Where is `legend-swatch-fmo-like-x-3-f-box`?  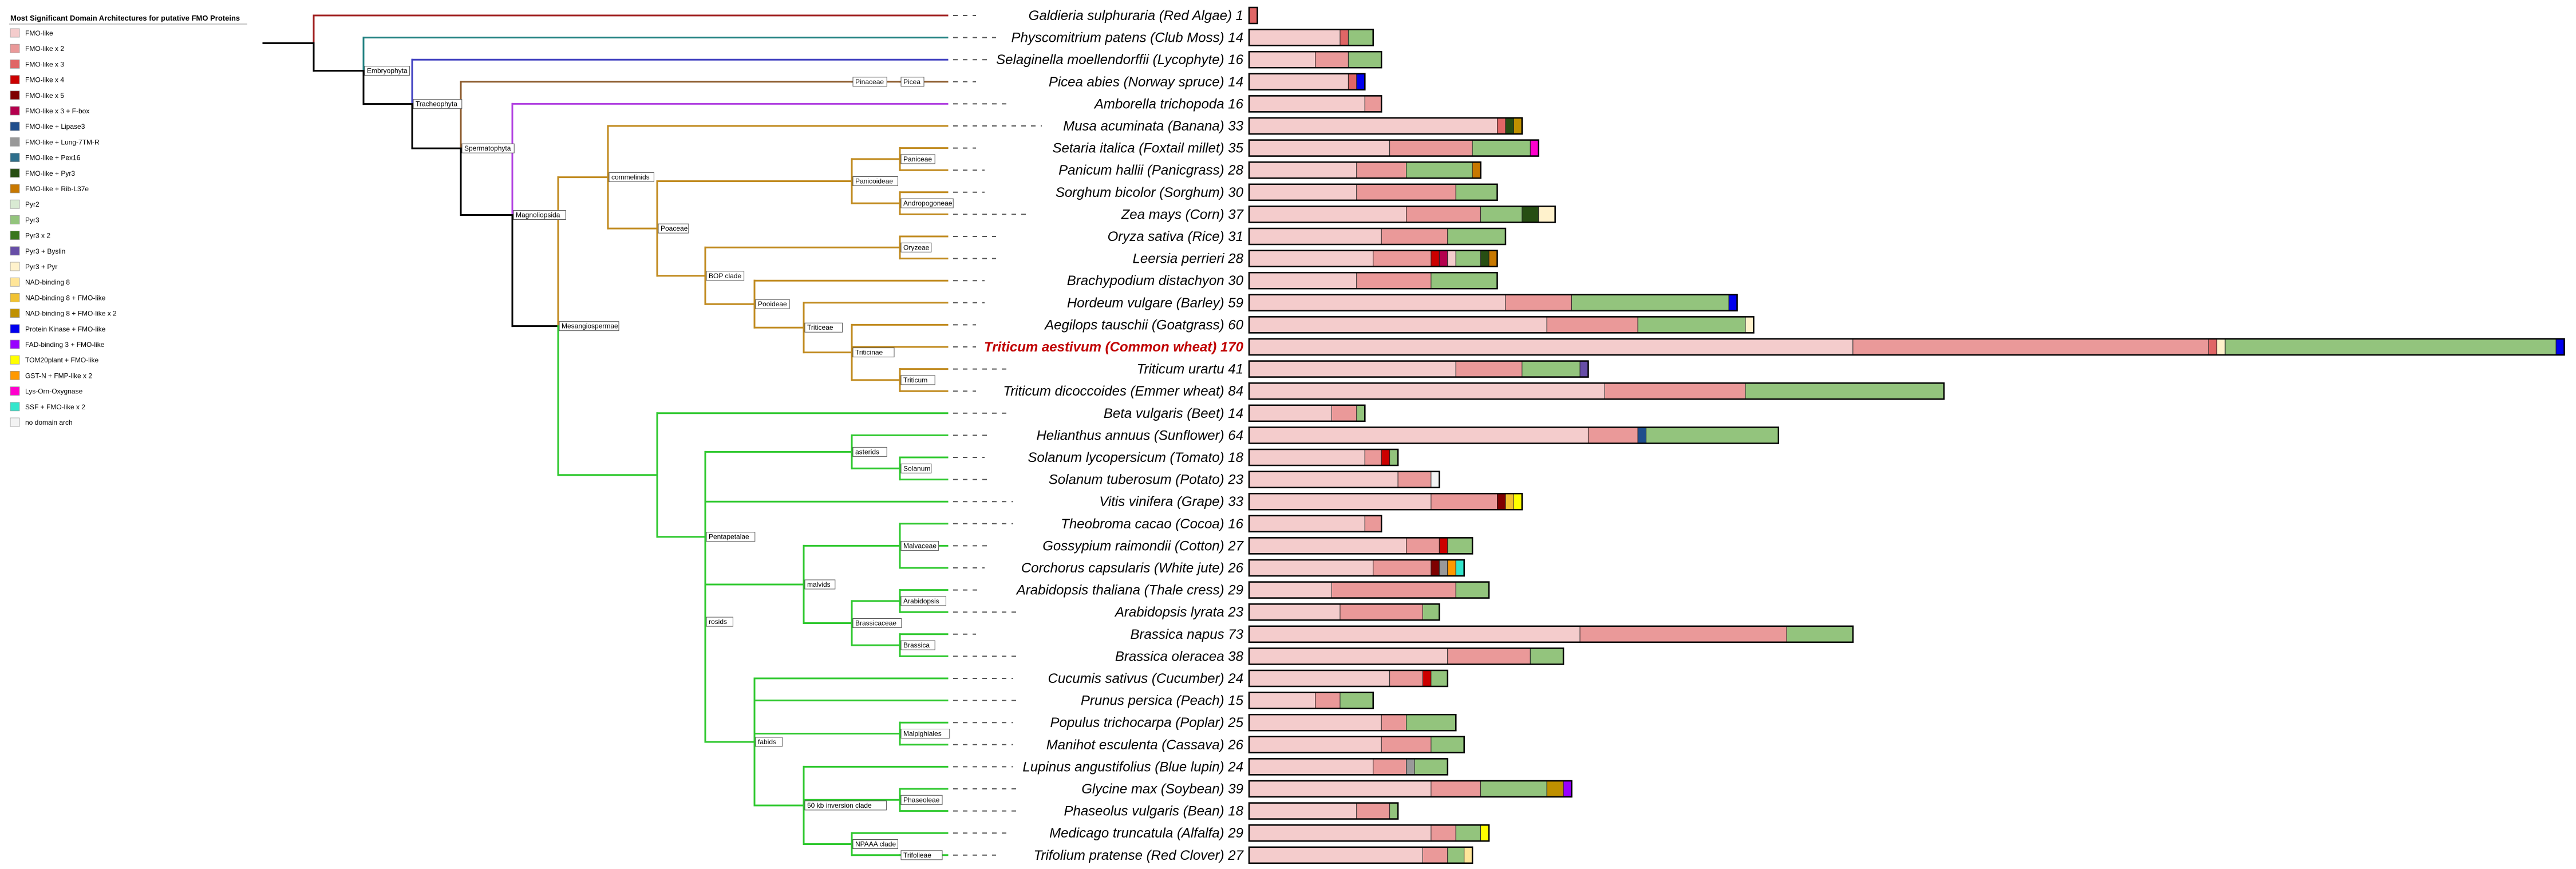 legend-swatch-fmo-like-x-3-f-box is located at coordinates (15, 111).